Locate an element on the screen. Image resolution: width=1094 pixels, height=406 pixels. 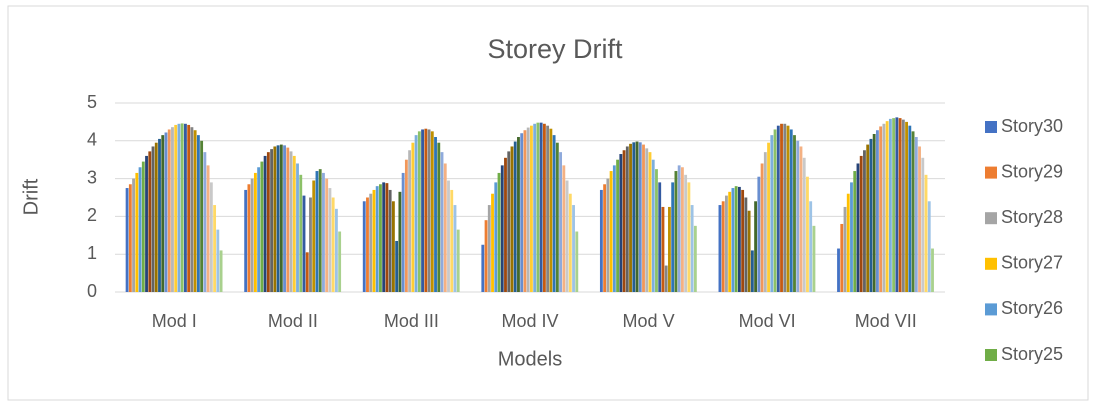
legend-label: Story29 is located at coordinates (1032, 171).